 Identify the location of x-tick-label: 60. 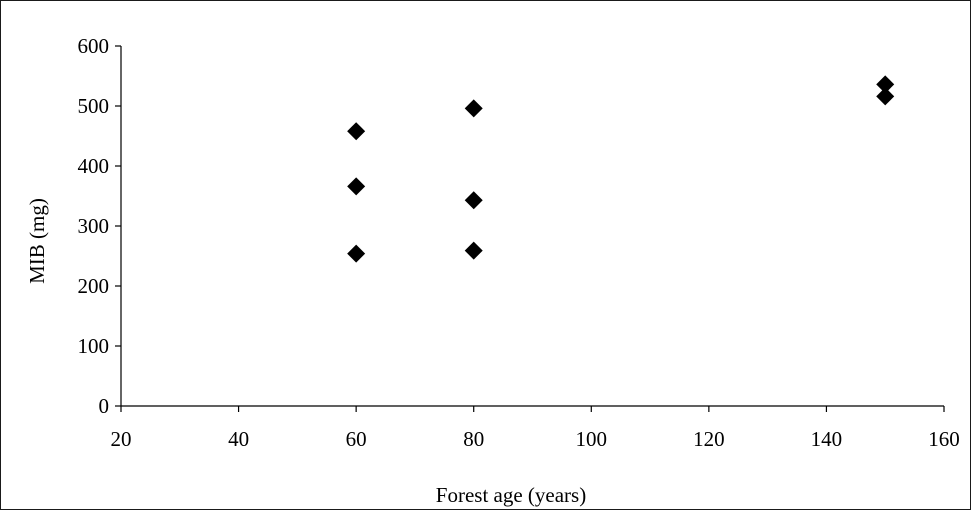
(356, 439).